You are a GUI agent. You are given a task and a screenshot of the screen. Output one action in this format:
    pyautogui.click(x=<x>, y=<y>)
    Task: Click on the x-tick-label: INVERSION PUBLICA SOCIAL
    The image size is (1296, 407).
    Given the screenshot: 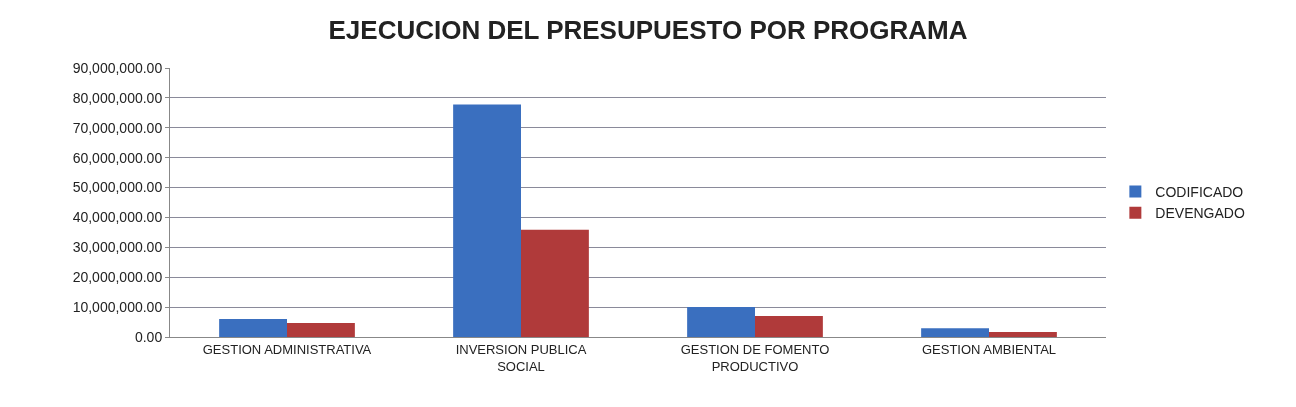 What is the action you would take?
    pyautogui.click(x=521, y=357)
    